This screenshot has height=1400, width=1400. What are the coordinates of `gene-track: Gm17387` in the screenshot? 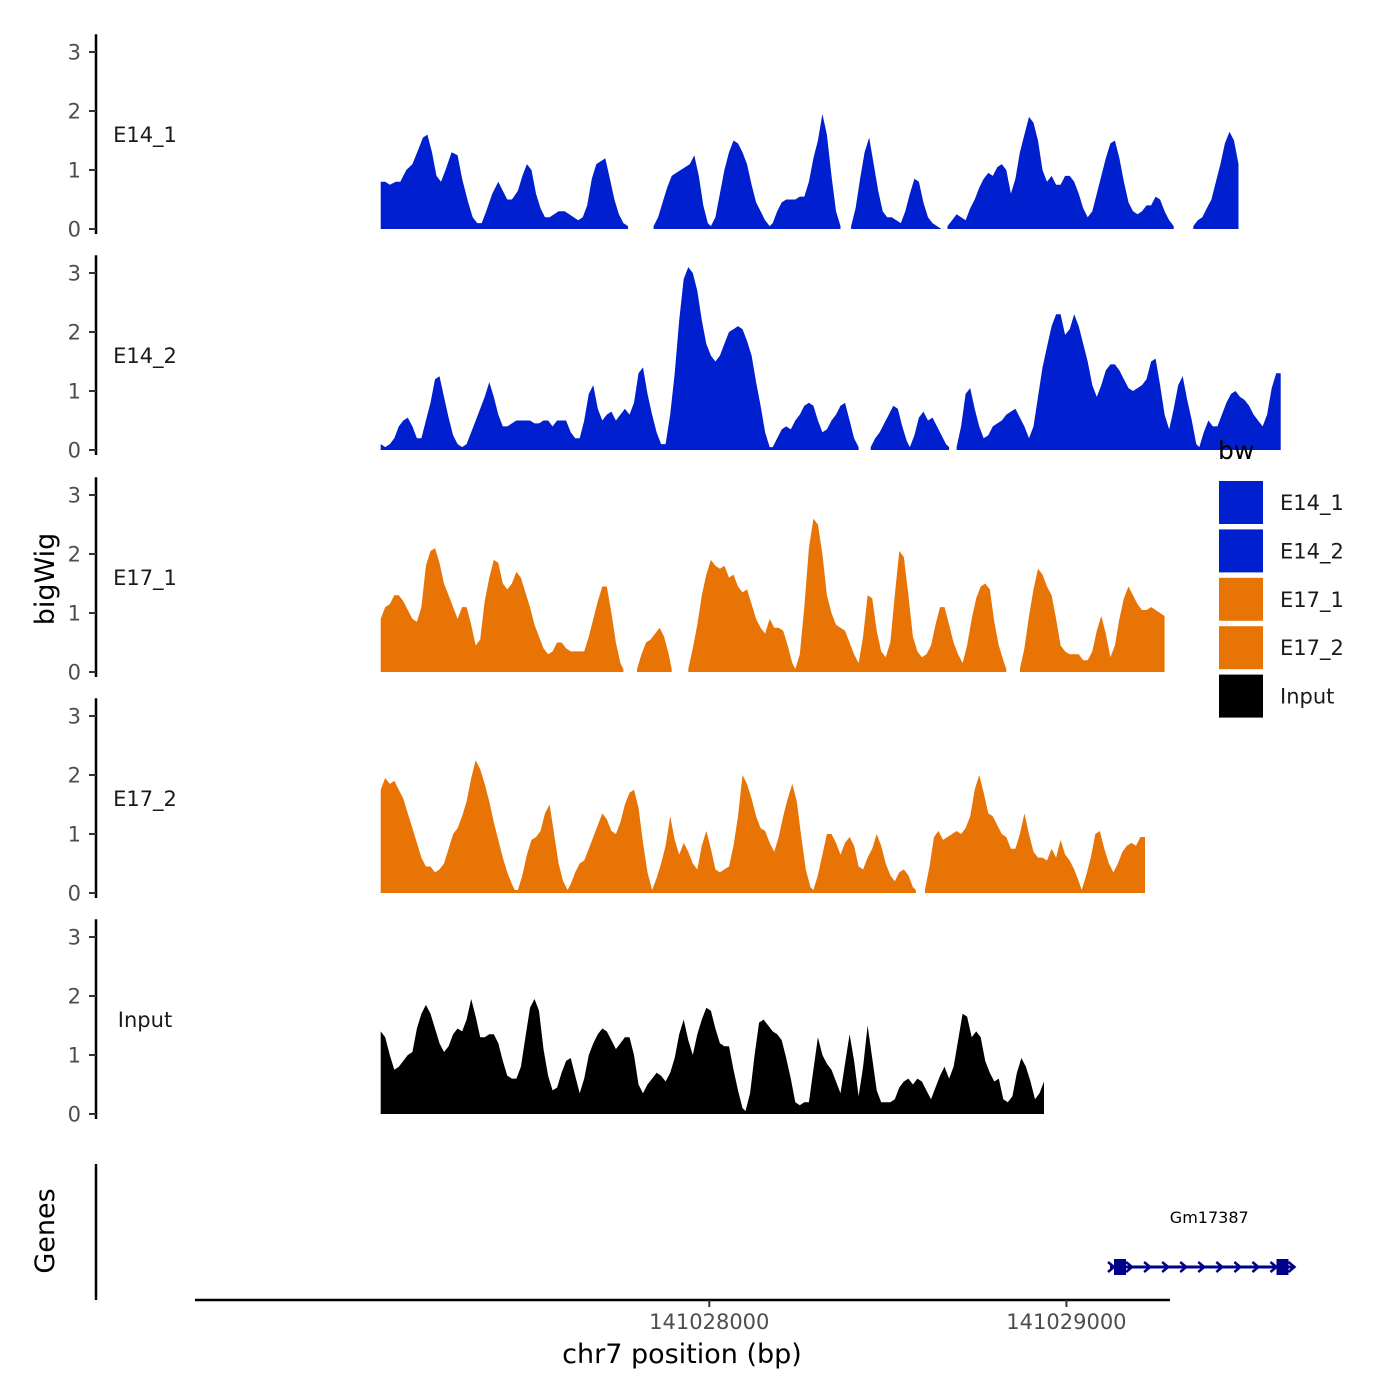 It's located at (1202, 1241).